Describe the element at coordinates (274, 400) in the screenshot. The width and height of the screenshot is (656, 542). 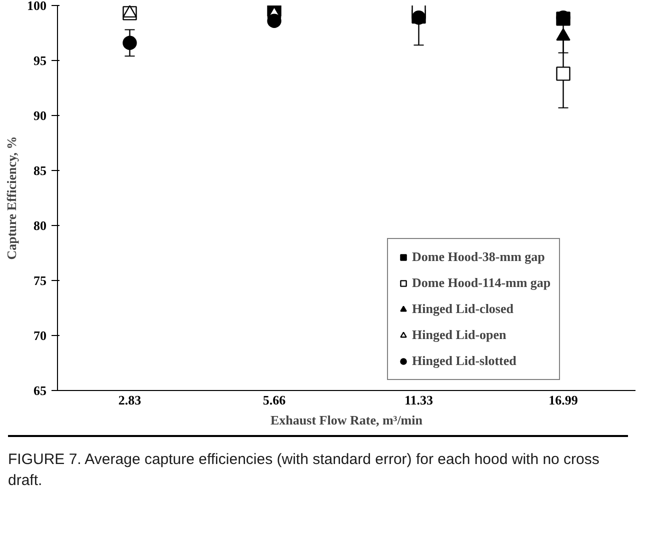
I see `x-tick-label: 5.66` at that location.